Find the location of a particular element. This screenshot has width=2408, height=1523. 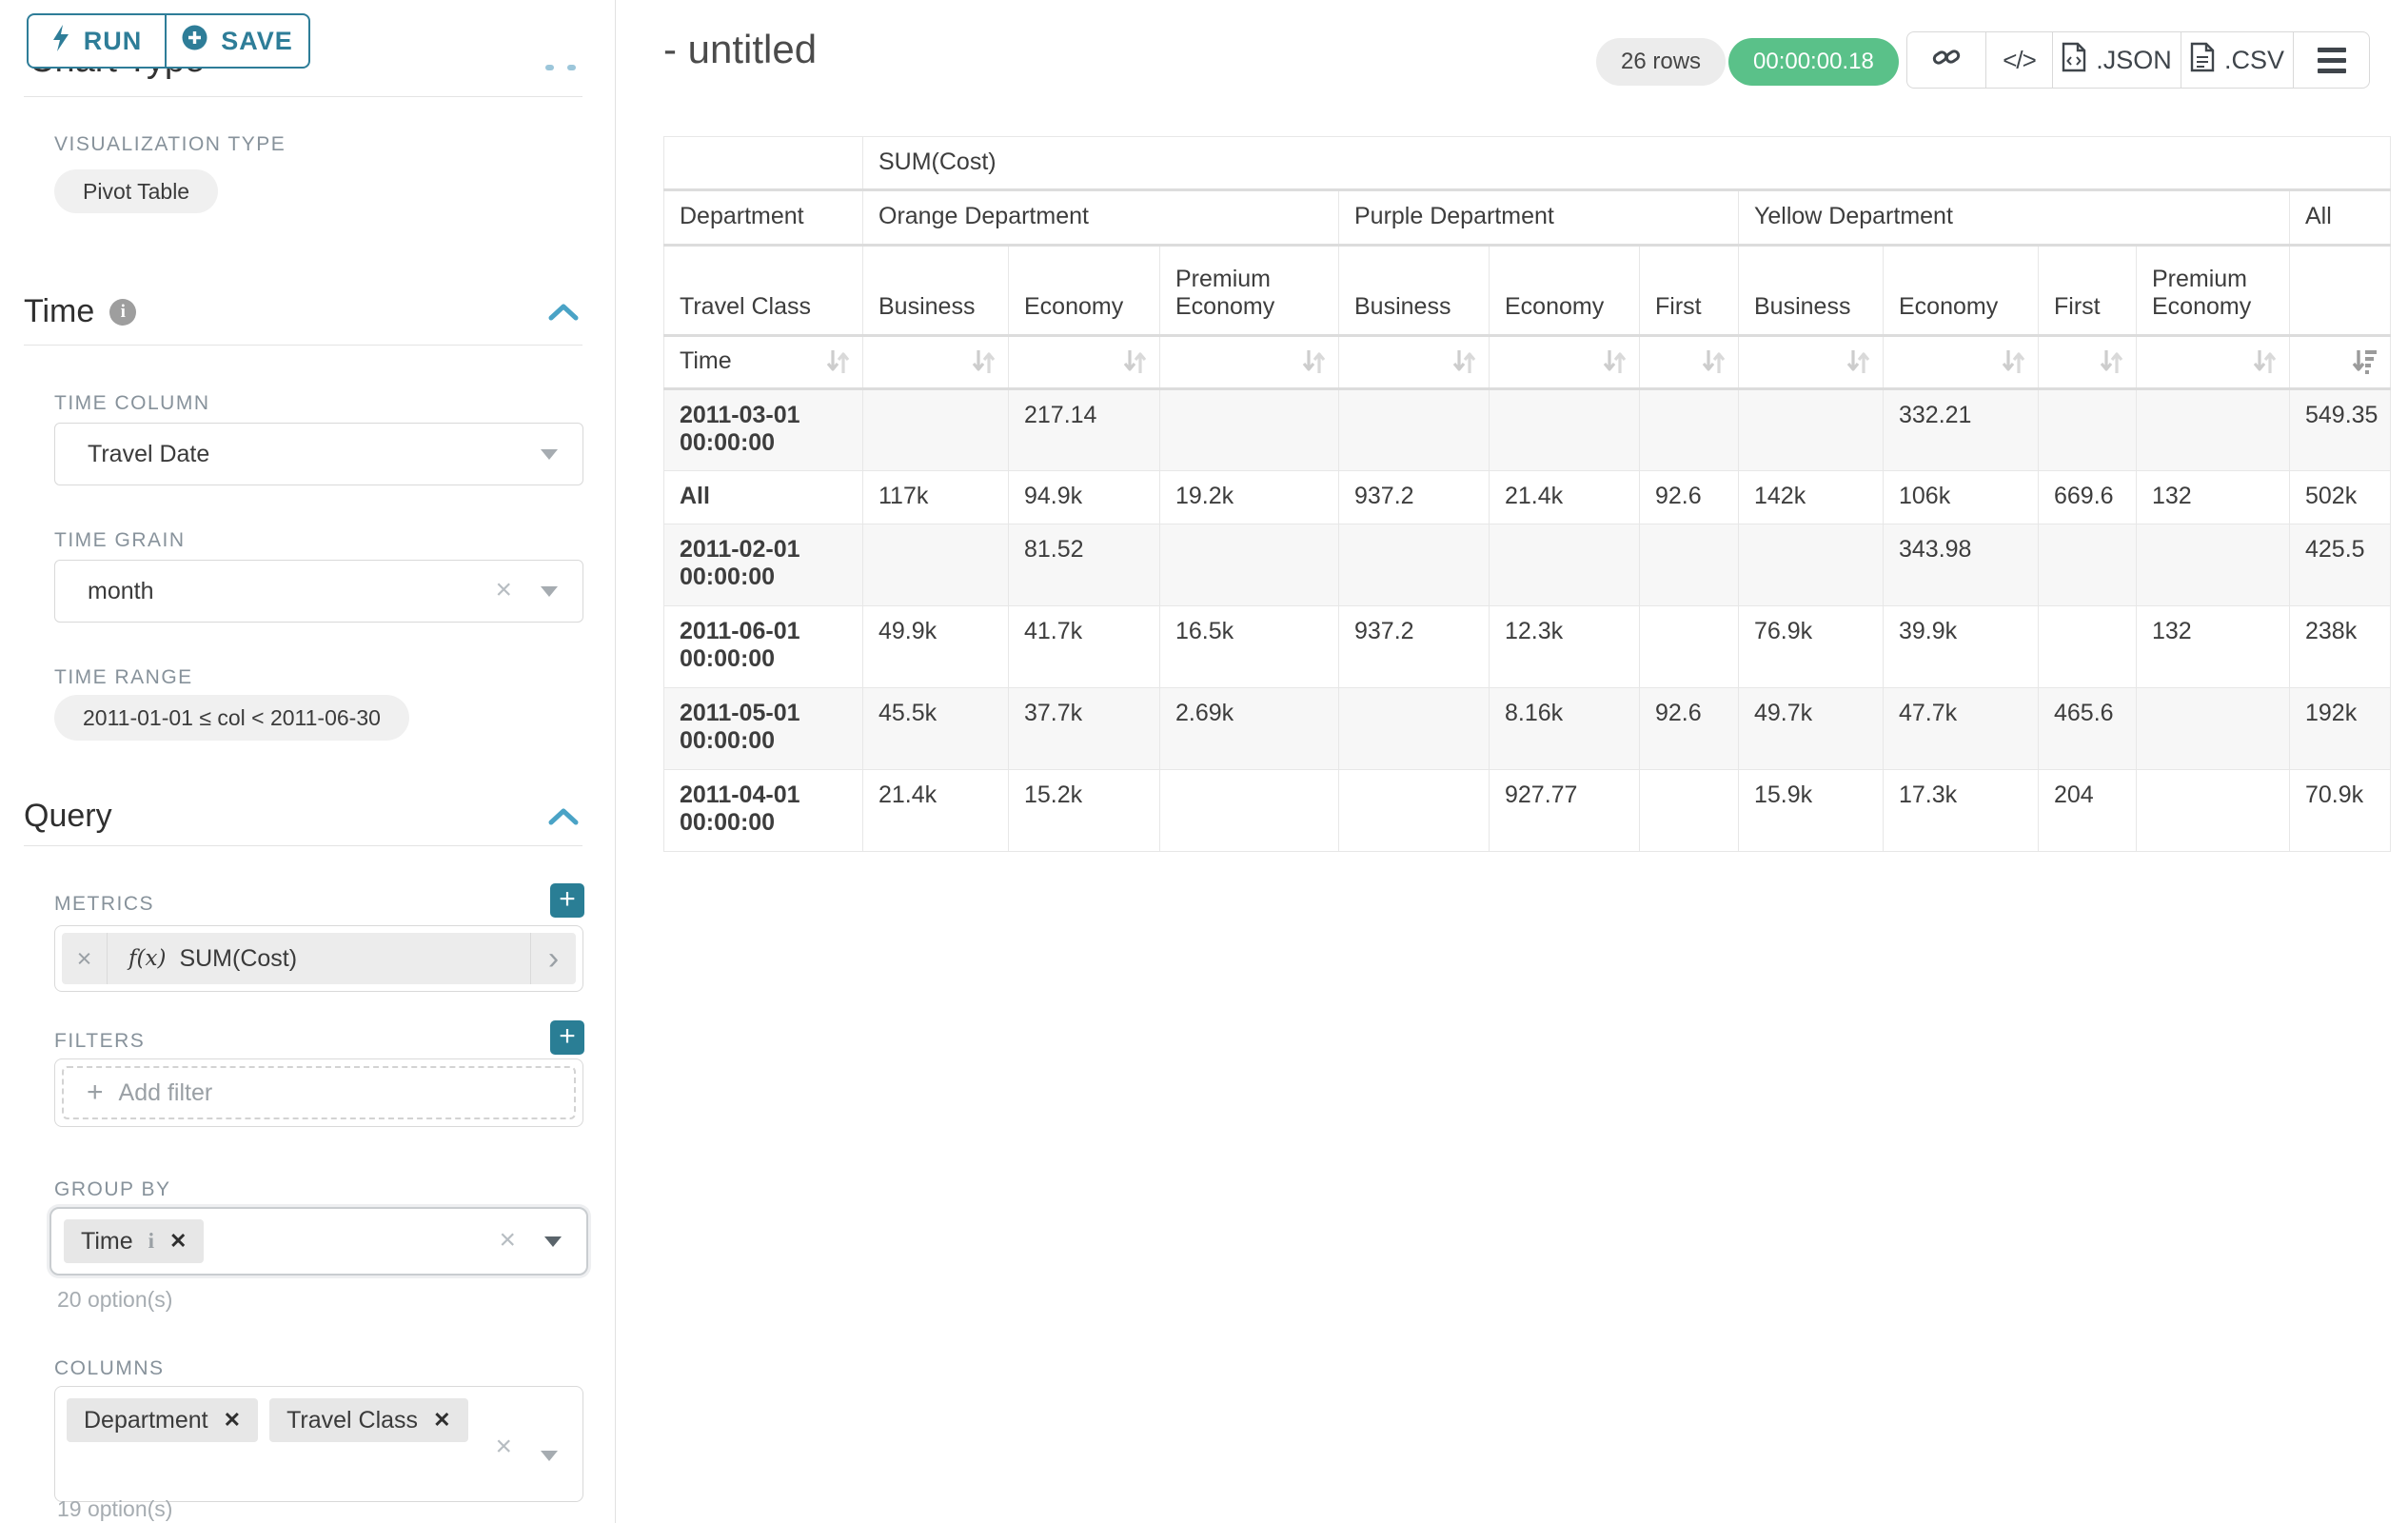

metric-chip: × f(x) SUM(Cost) › is located at coordinates (319, 959).